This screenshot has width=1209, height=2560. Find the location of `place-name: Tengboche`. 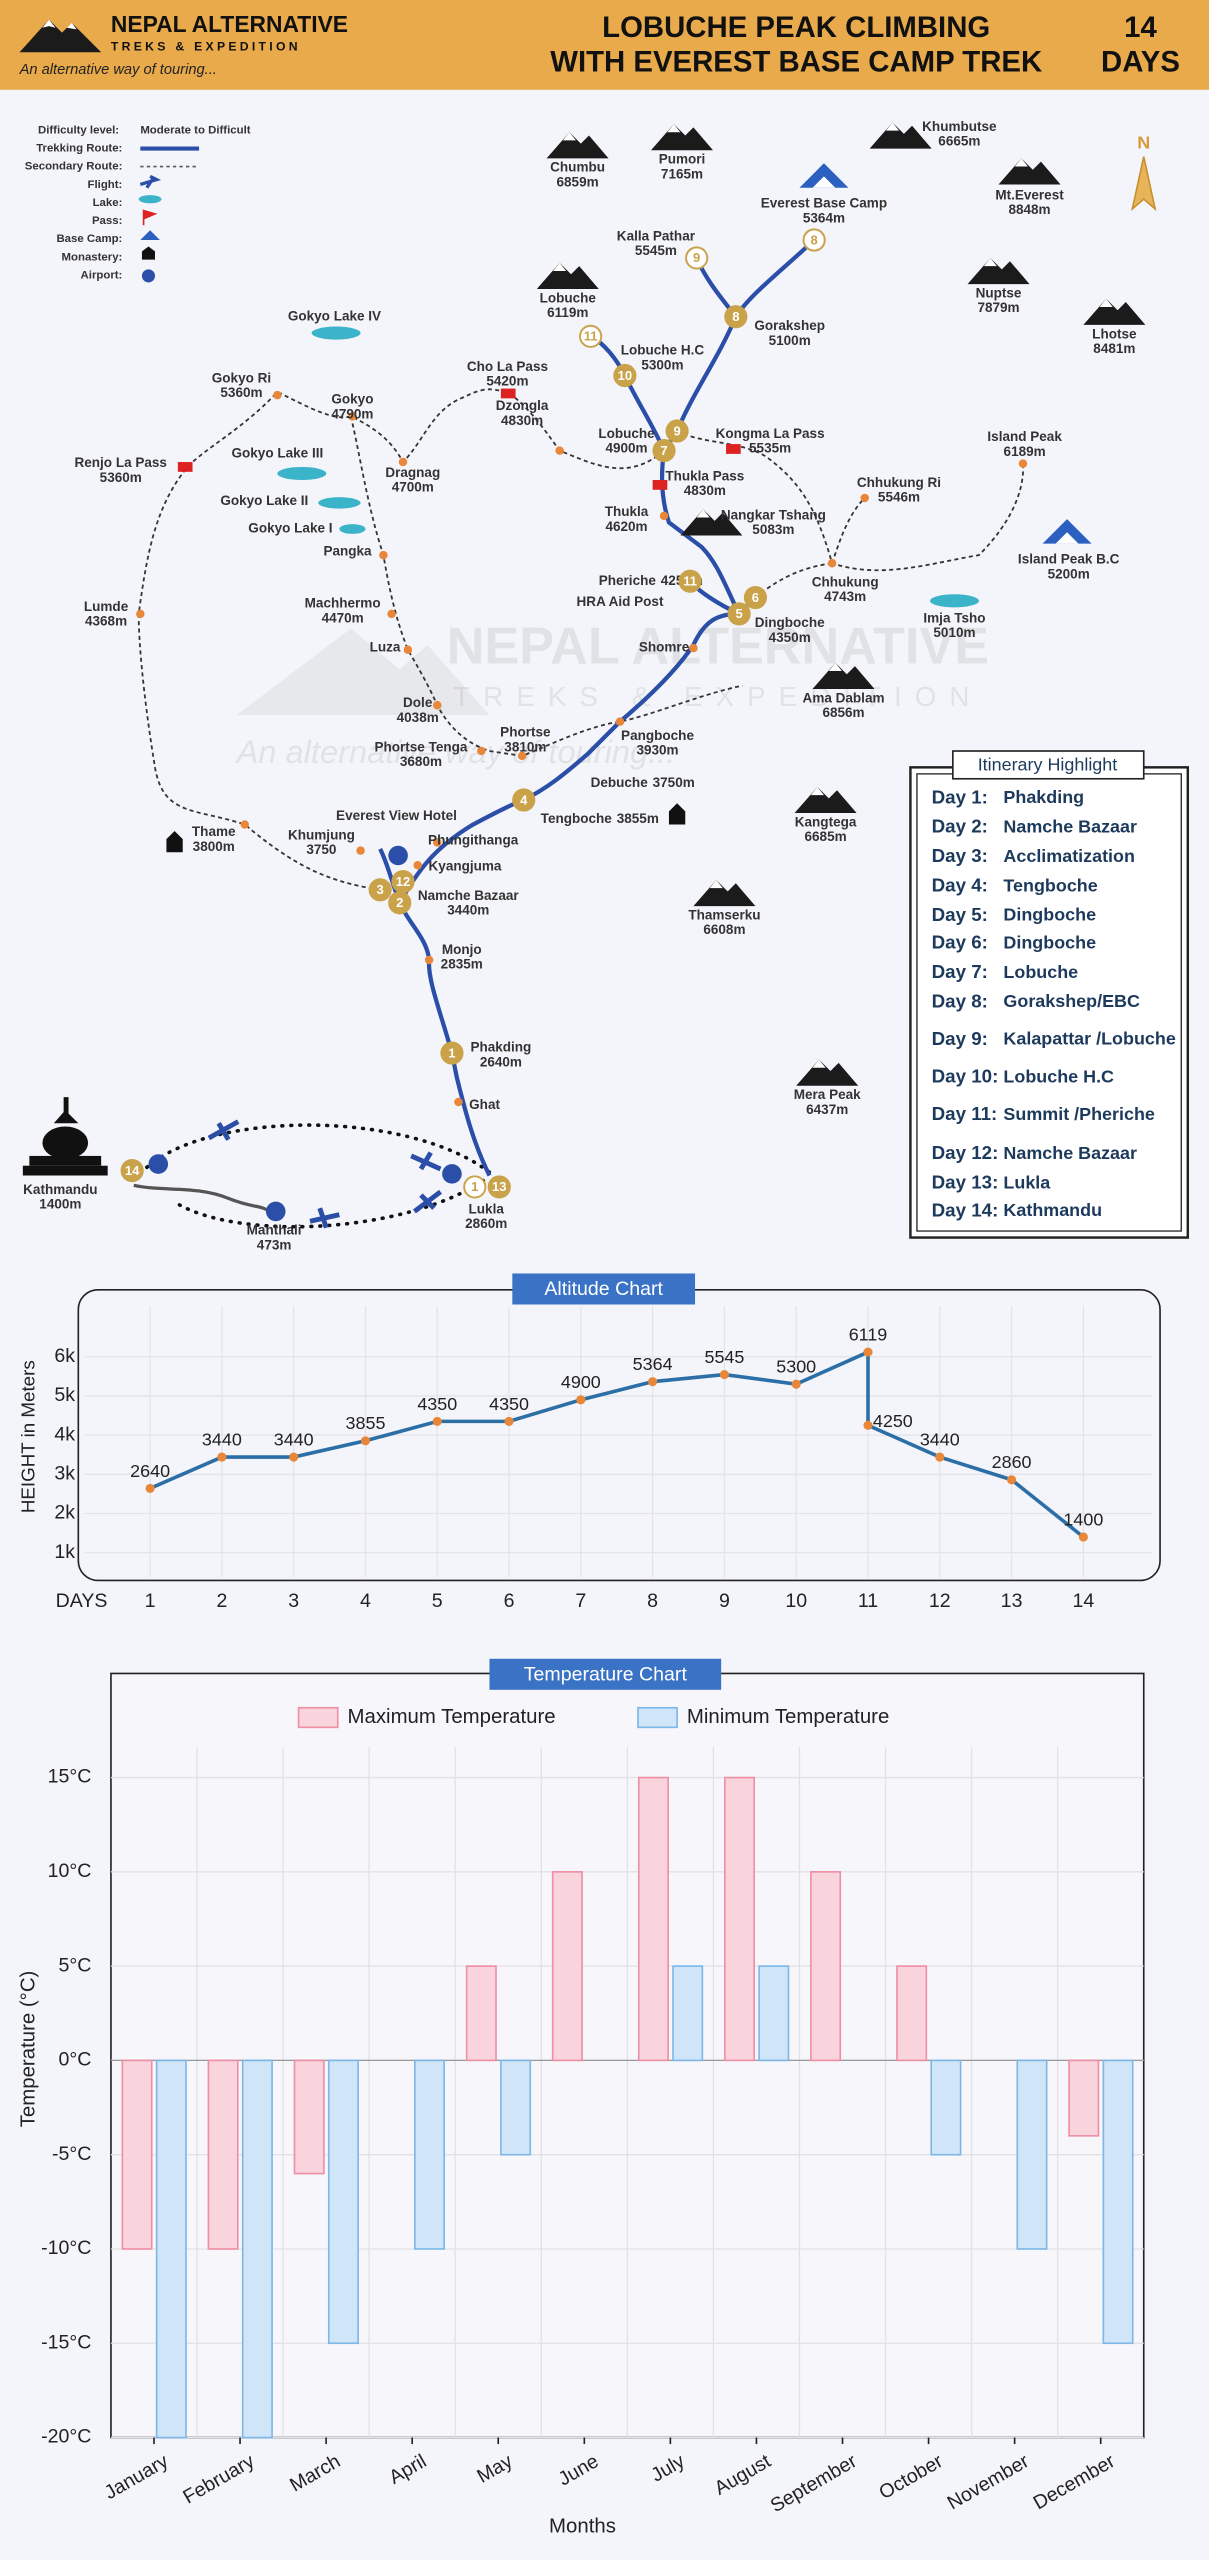

place-name: Tengboche is located at coordinates (577, 818).